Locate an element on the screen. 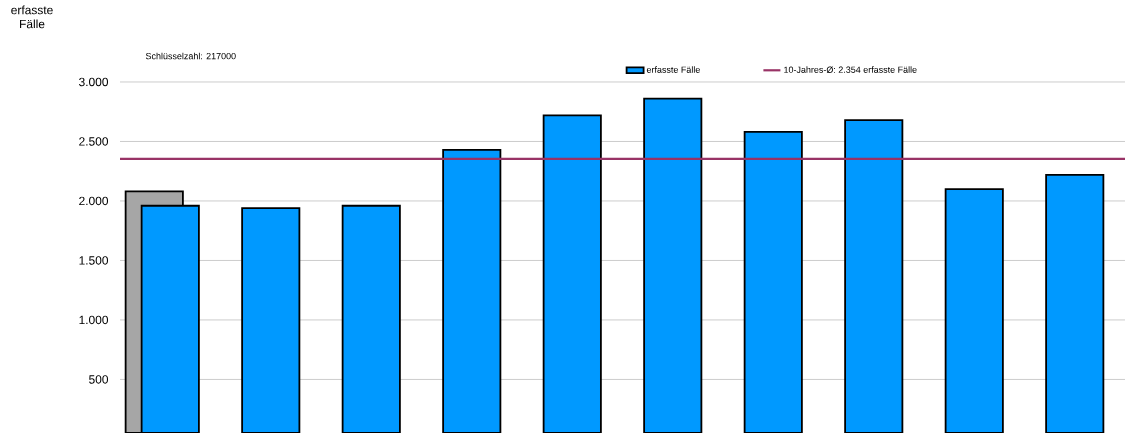 Image resolution: width=1125 pixels, height=433 pixels. y-tick-label: 3.000 is located at coordinates (94, 82).